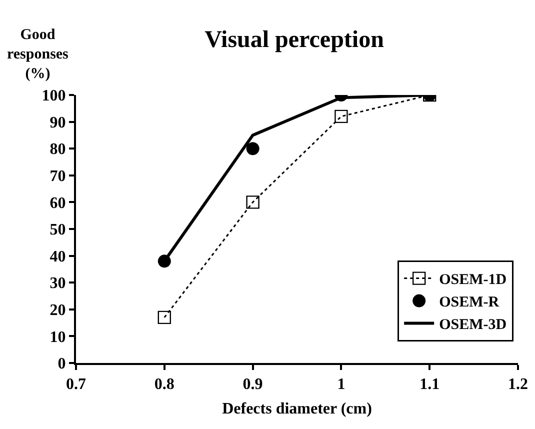 The height and width of the screenshot is (429, 535). I want to click on y-tick-label: 50, so click(58, 230).